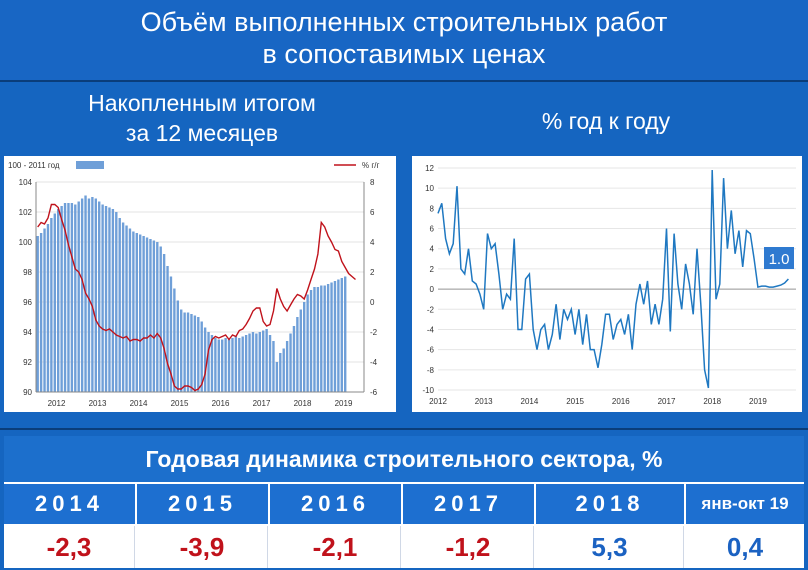  Describe the element at coordinates (202, 118) in the screenshot. I see `left-chart-subtitle: Накопленным итогом за 12 месяцев` at that location.